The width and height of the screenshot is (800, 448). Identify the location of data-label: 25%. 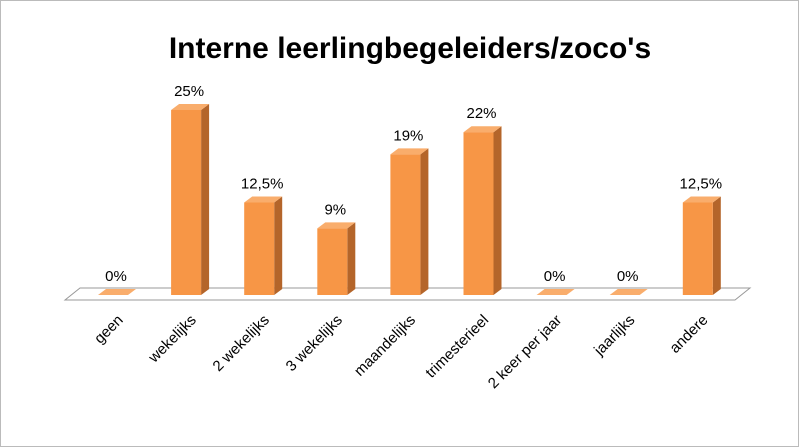
(189, 91).